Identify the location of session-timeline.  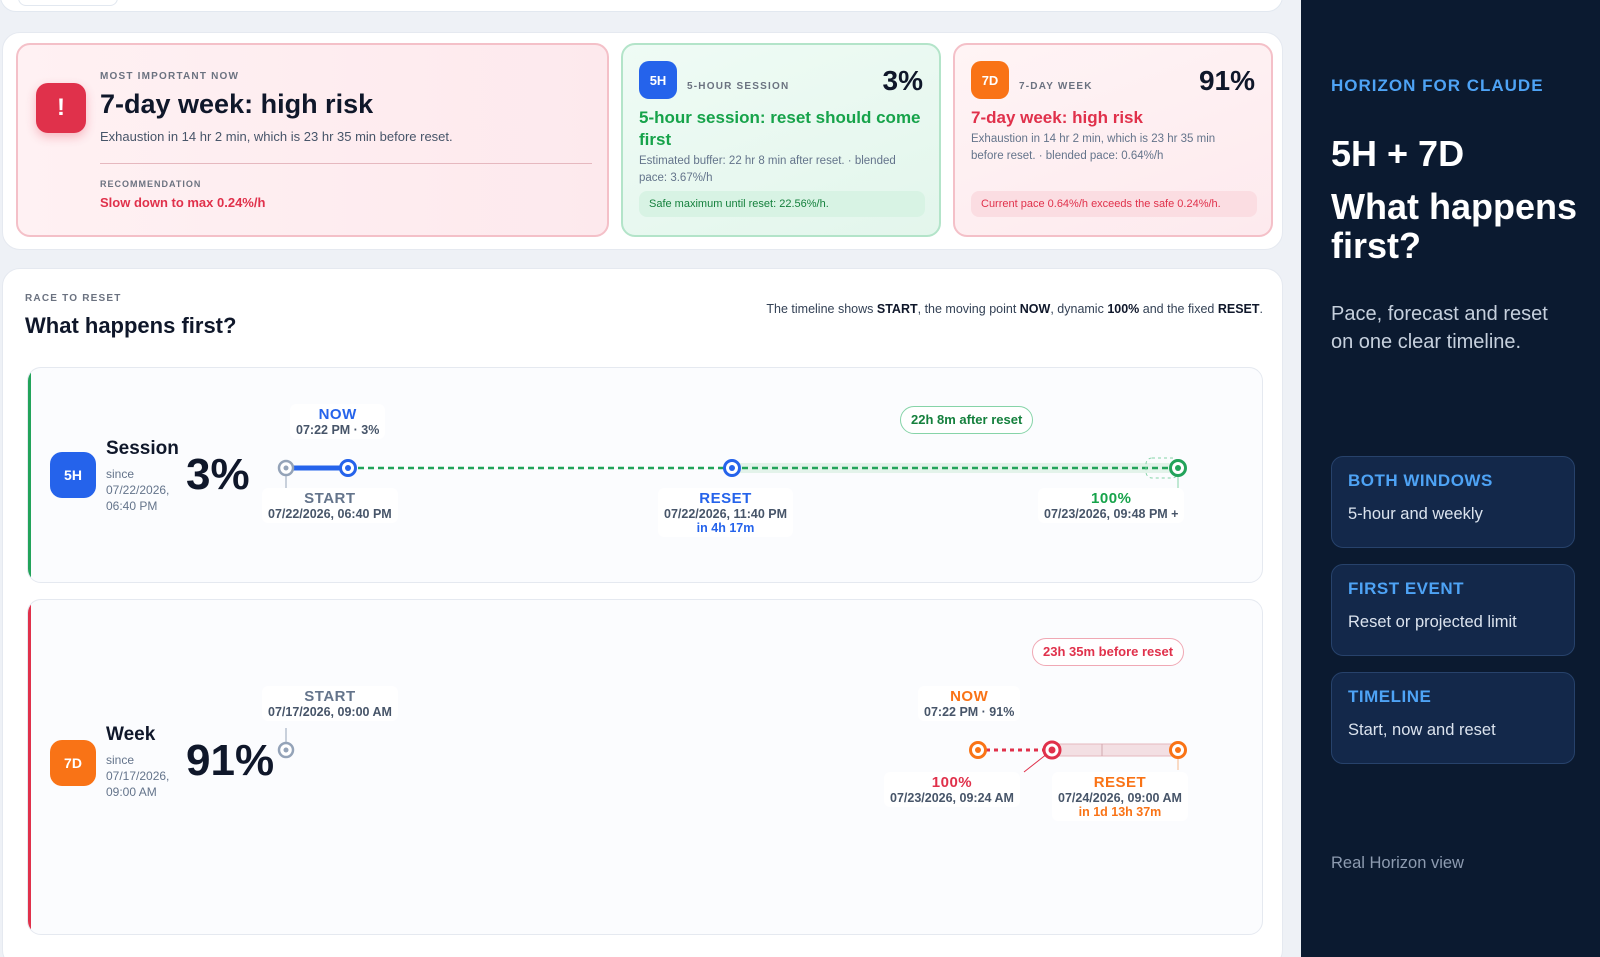
(732, 472).